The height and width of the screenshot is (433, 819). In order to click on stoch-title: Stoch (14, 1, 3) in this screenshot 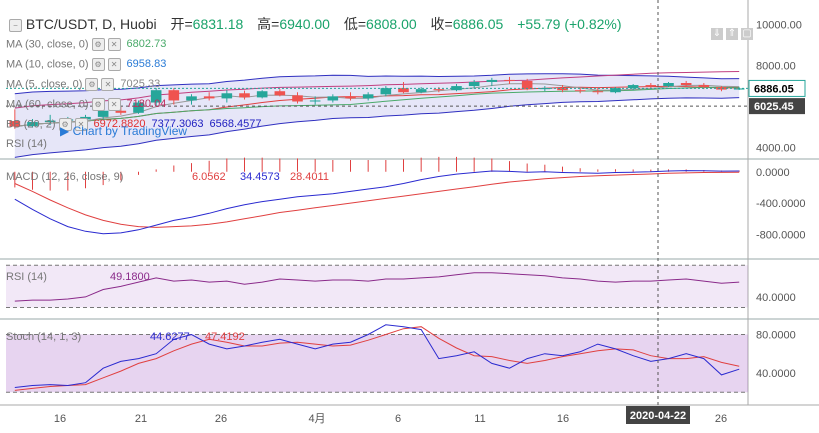, I will do `click(43, 337)`.